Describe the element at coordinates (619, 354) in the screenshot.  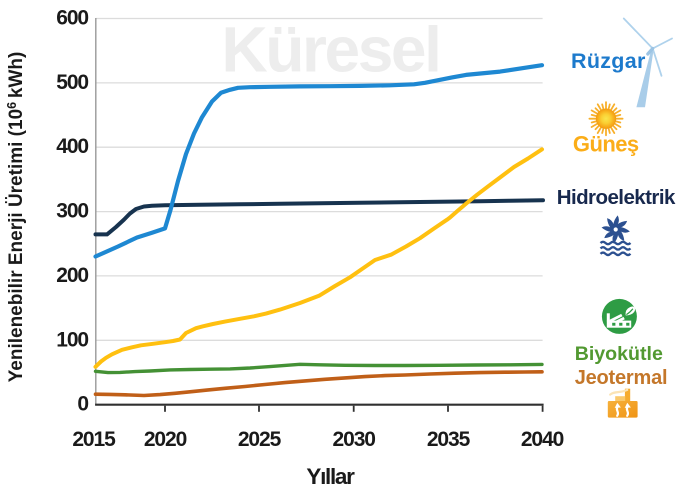
I see `svg-text: Biyokütle` at that location.